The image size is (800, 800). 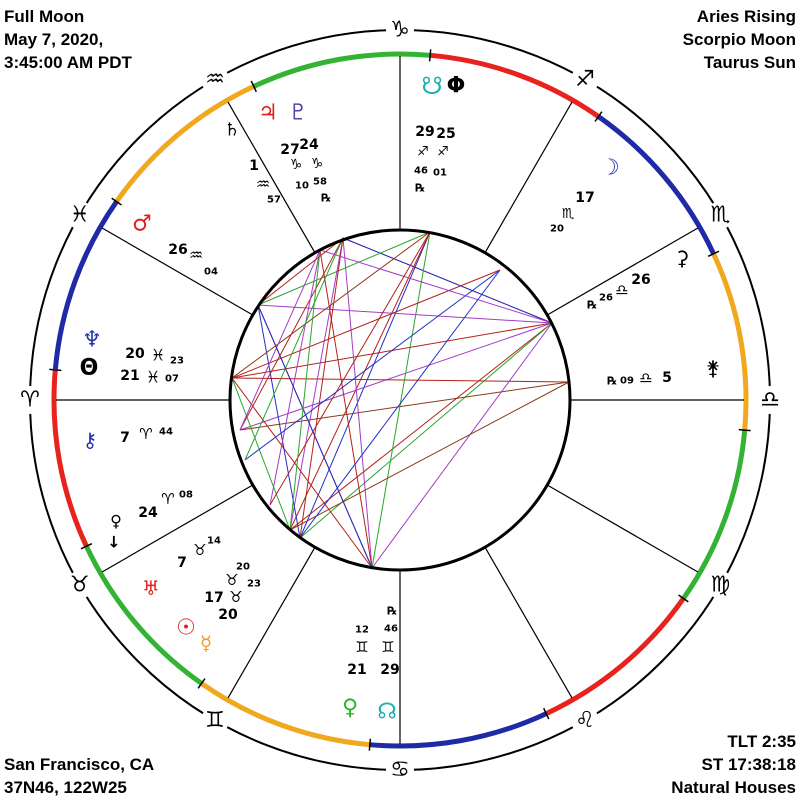 I want to click on sign-glyph: ♓, so click(x=80, y=215).